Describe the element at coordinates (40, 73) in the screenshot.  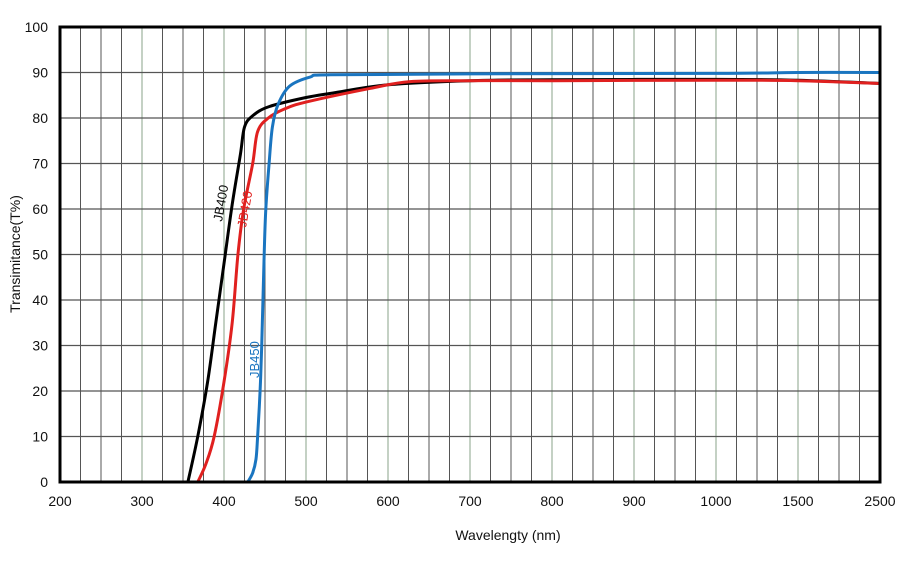
I see `y-tick-label: 90` at that location.